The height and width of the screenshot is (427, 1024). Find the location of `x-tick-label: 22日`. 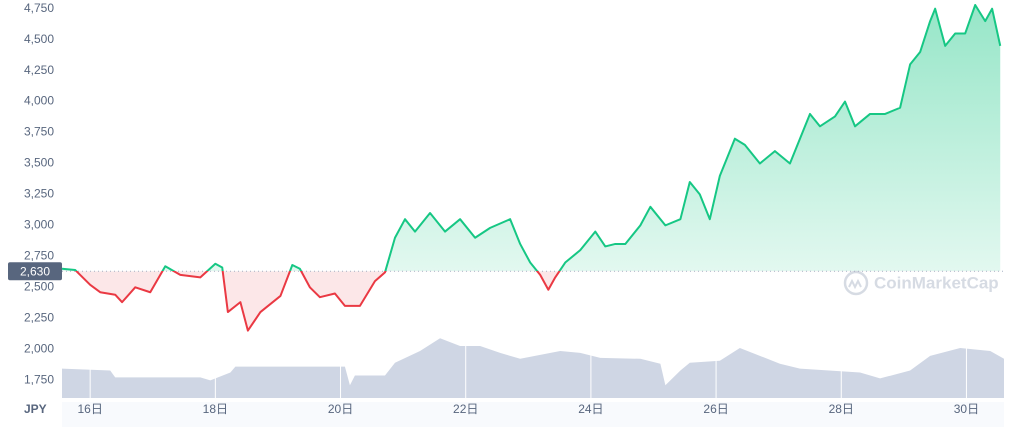

x-tick-label: 22日 is located at coordinates (465, 409).